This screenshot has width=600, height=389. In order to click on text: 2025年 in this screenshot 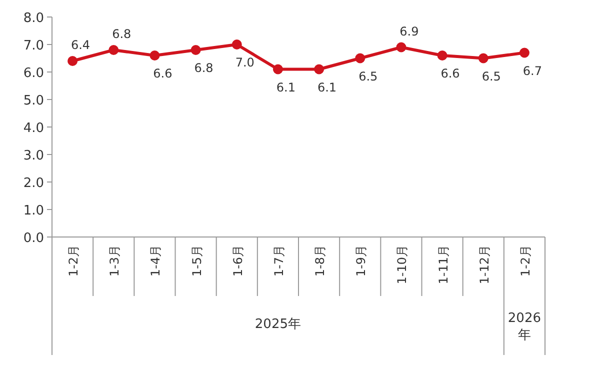, I will do `click(278, 324)`.